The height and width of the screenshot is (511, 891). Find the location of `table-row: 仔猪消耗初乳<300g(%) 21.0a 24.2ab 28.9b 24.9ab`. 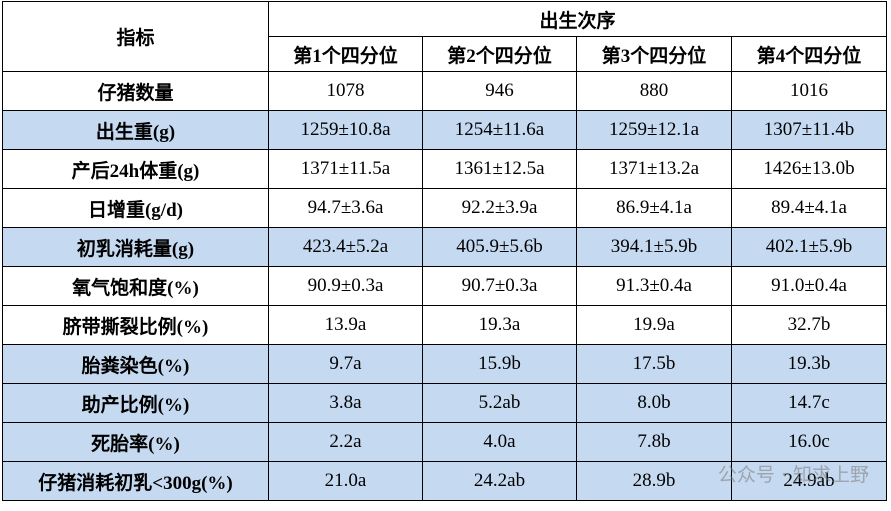

table-row: 仔猪消耗初乳<300g(%) 21.0a 24.2ab 28.9b 24.9ab is located at coordinates (445, 481).